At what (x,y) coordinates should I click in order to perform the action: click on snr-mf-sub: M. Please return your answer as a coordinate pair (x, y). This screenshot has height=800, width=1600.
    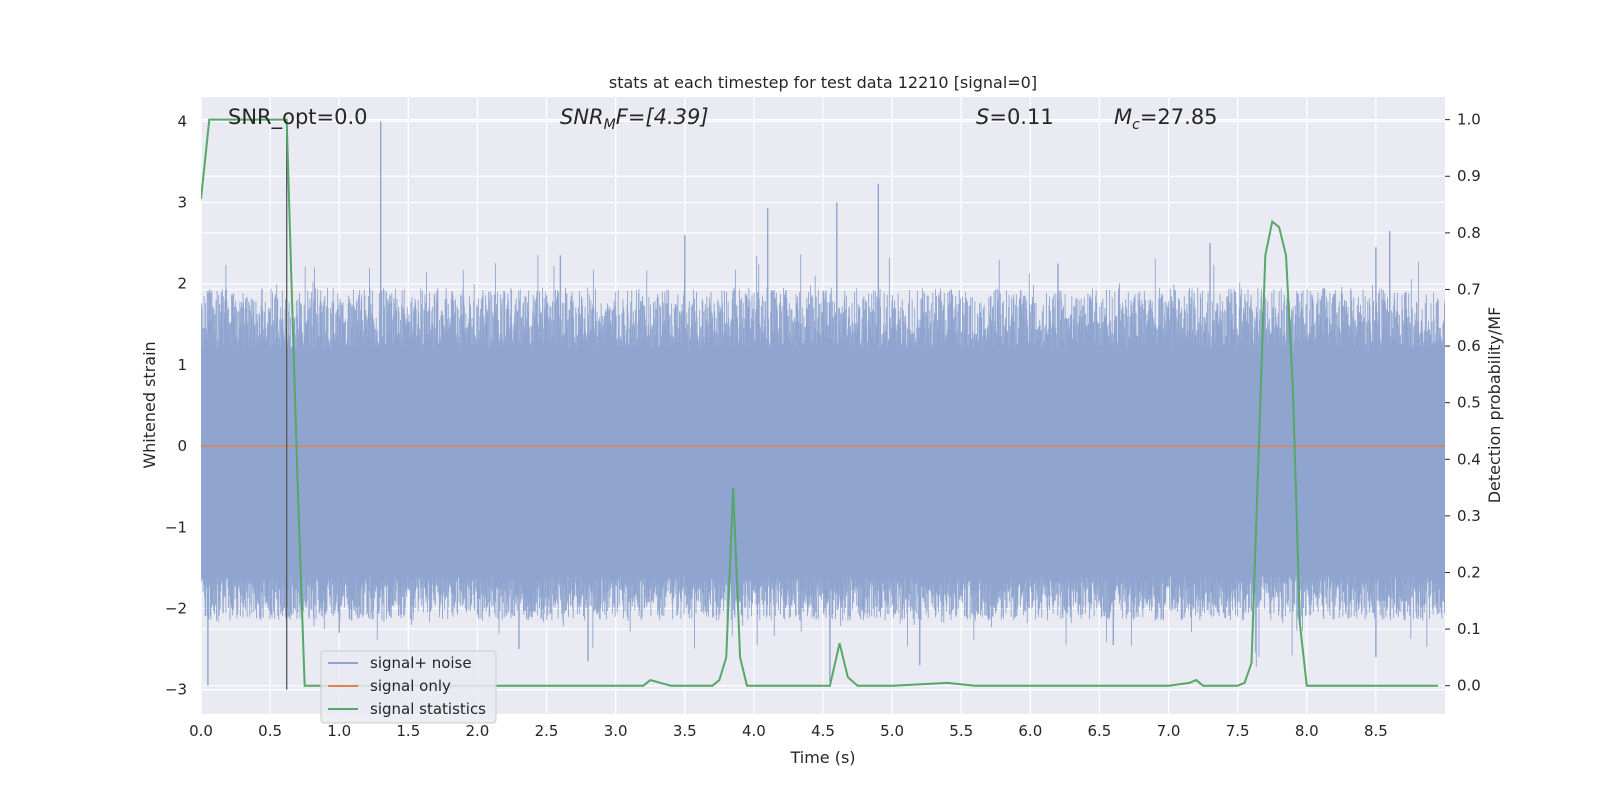
    Looking at the image, I should click on (610, 125).